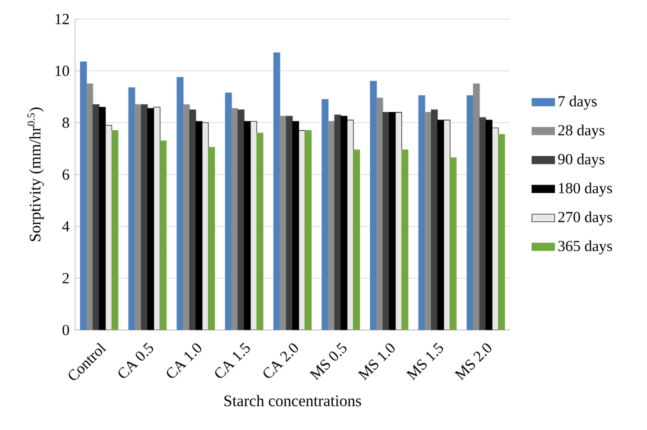 The height and width of the screenshot is (430, 647). What do you see at coordinates (585, 189) in the screenshot?
I see `legend-label: 180 days` at bounding box center [585, 189].